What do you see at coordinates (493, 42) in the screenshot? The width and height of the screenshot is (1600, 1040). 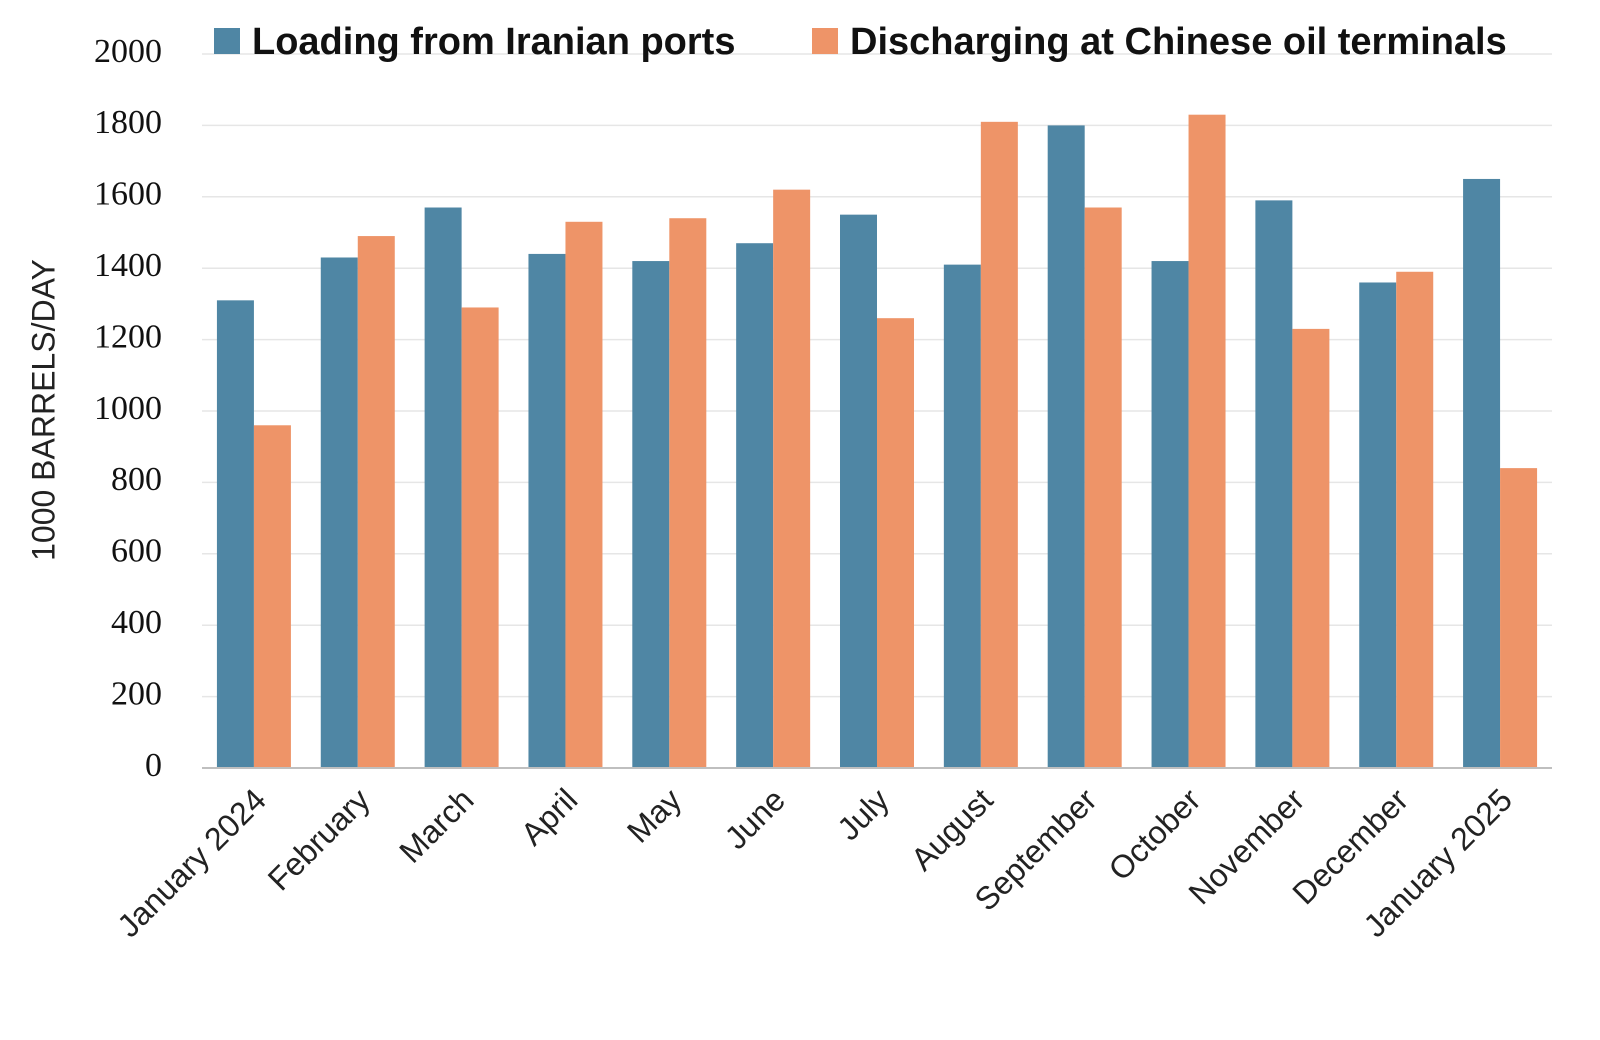 I see `legend-label-loading: Loading from Iranian ports` at bounding box center [493, 42].